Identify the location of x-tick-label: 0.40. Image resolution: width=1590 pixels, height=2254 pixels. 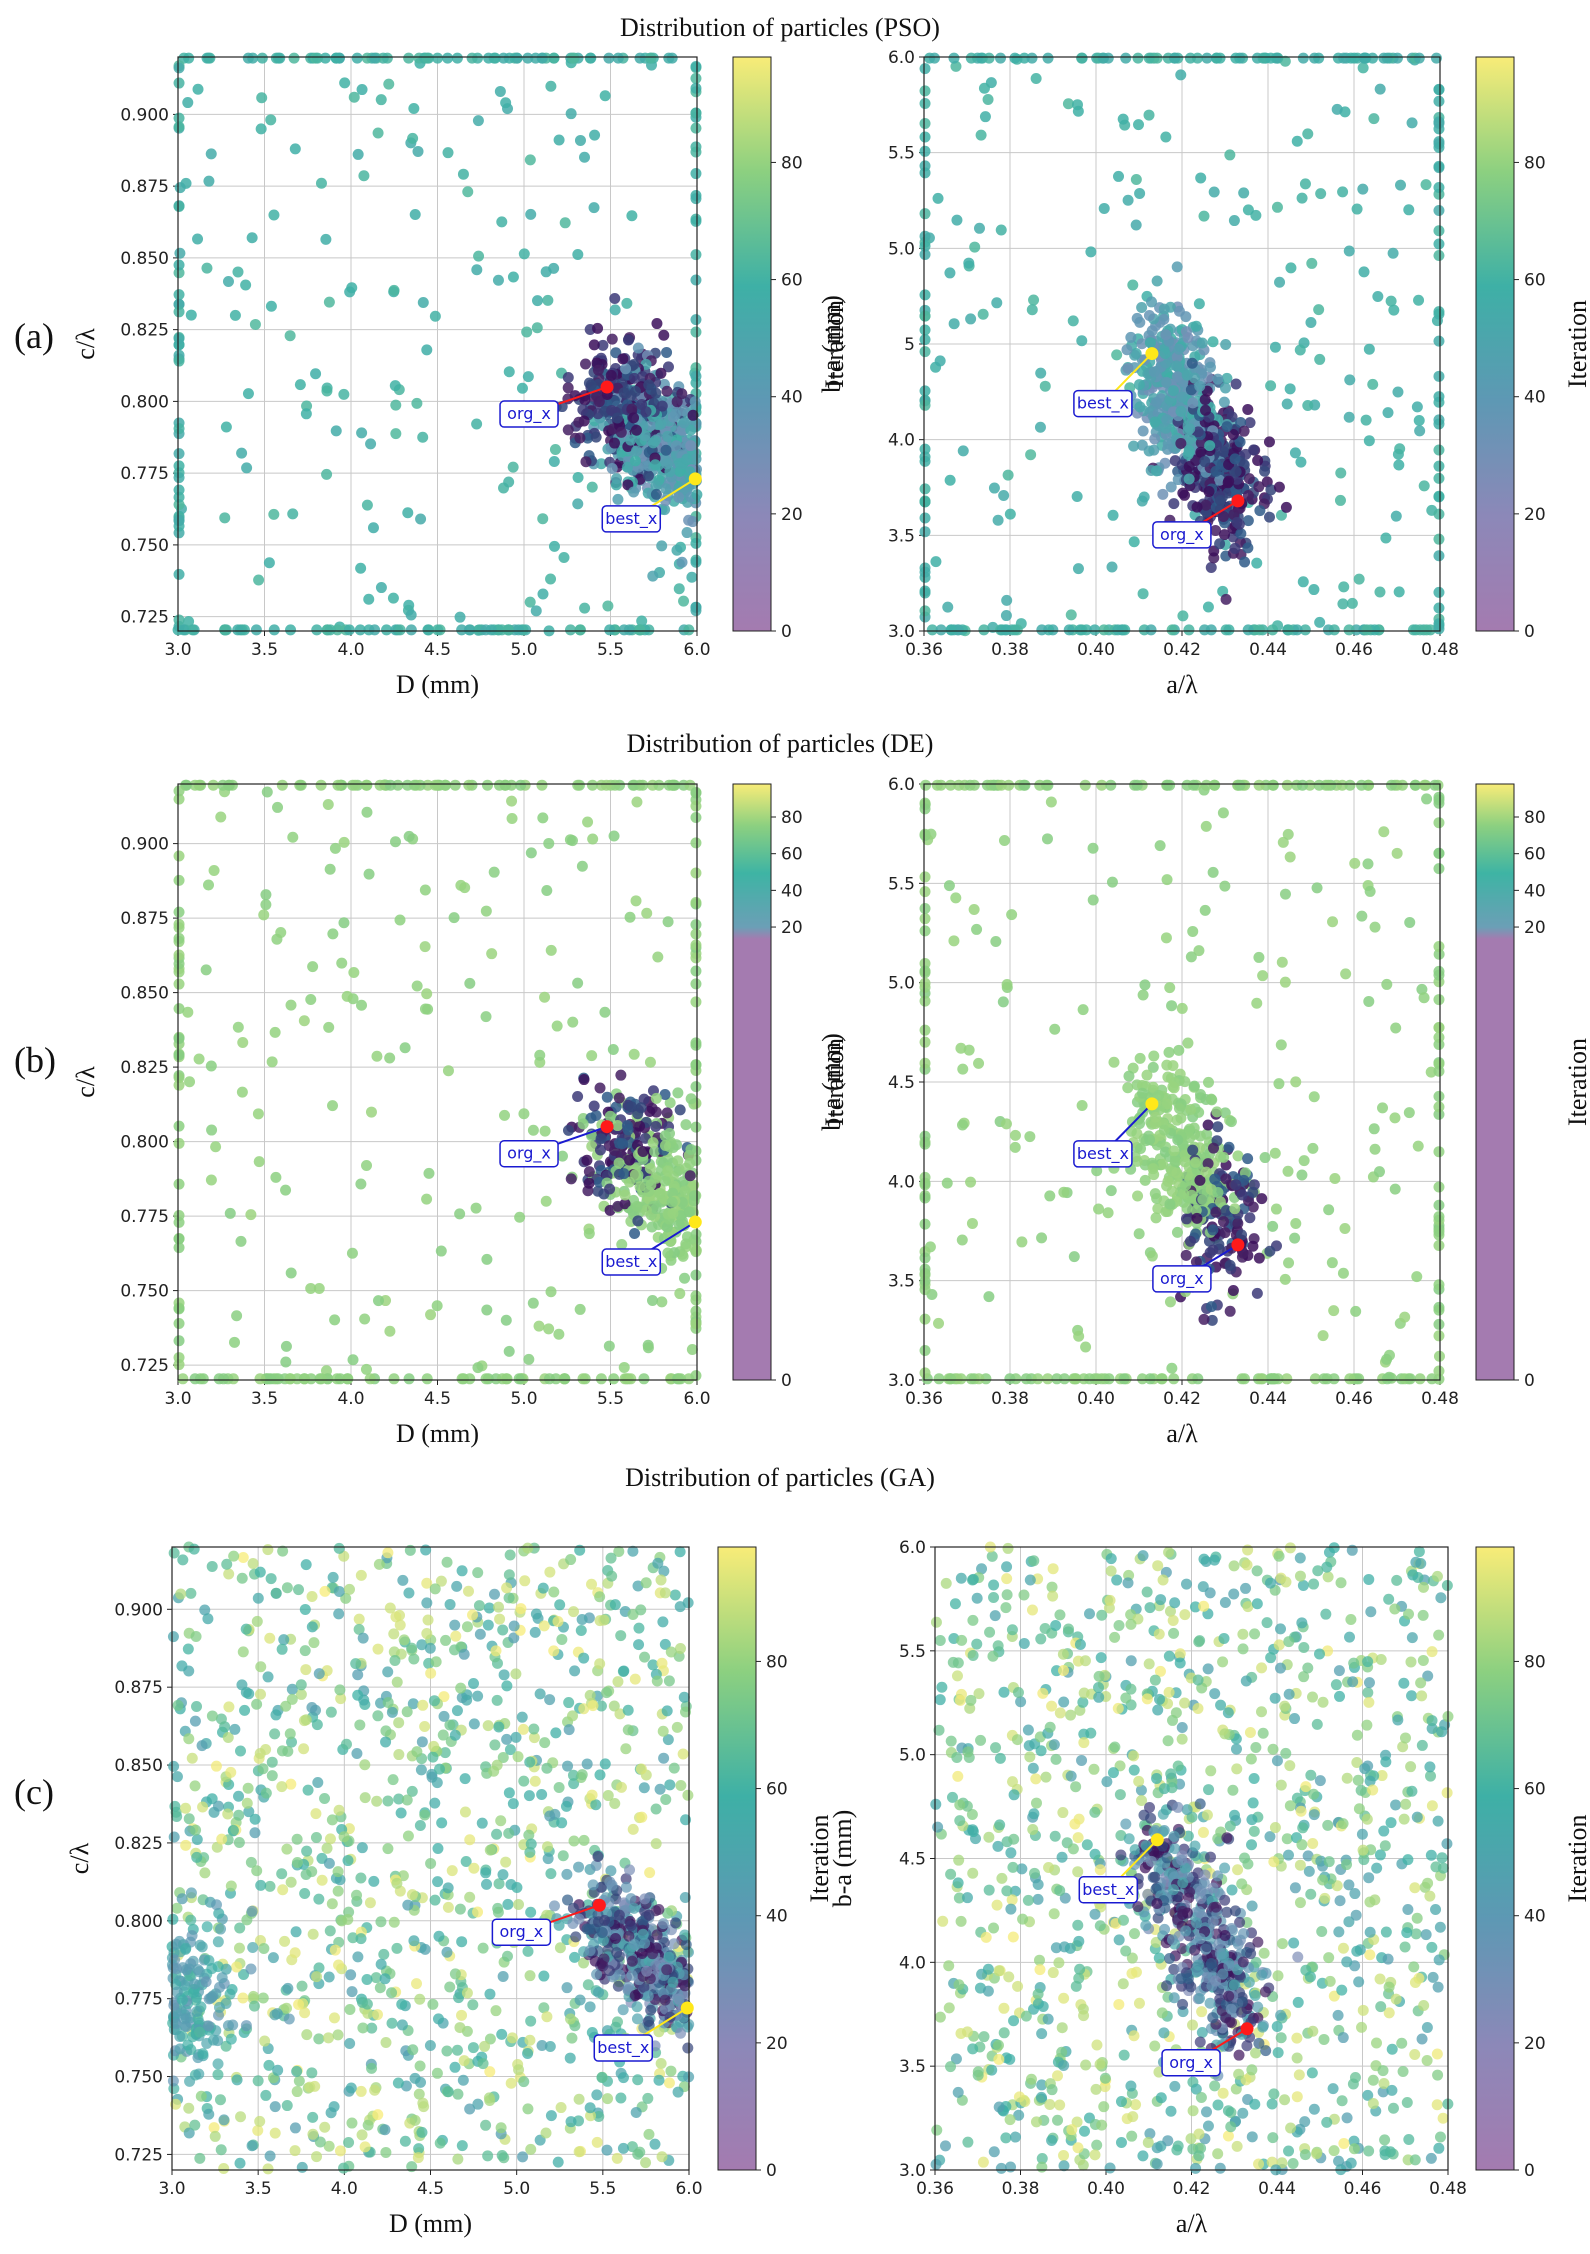
(1096, 1399).